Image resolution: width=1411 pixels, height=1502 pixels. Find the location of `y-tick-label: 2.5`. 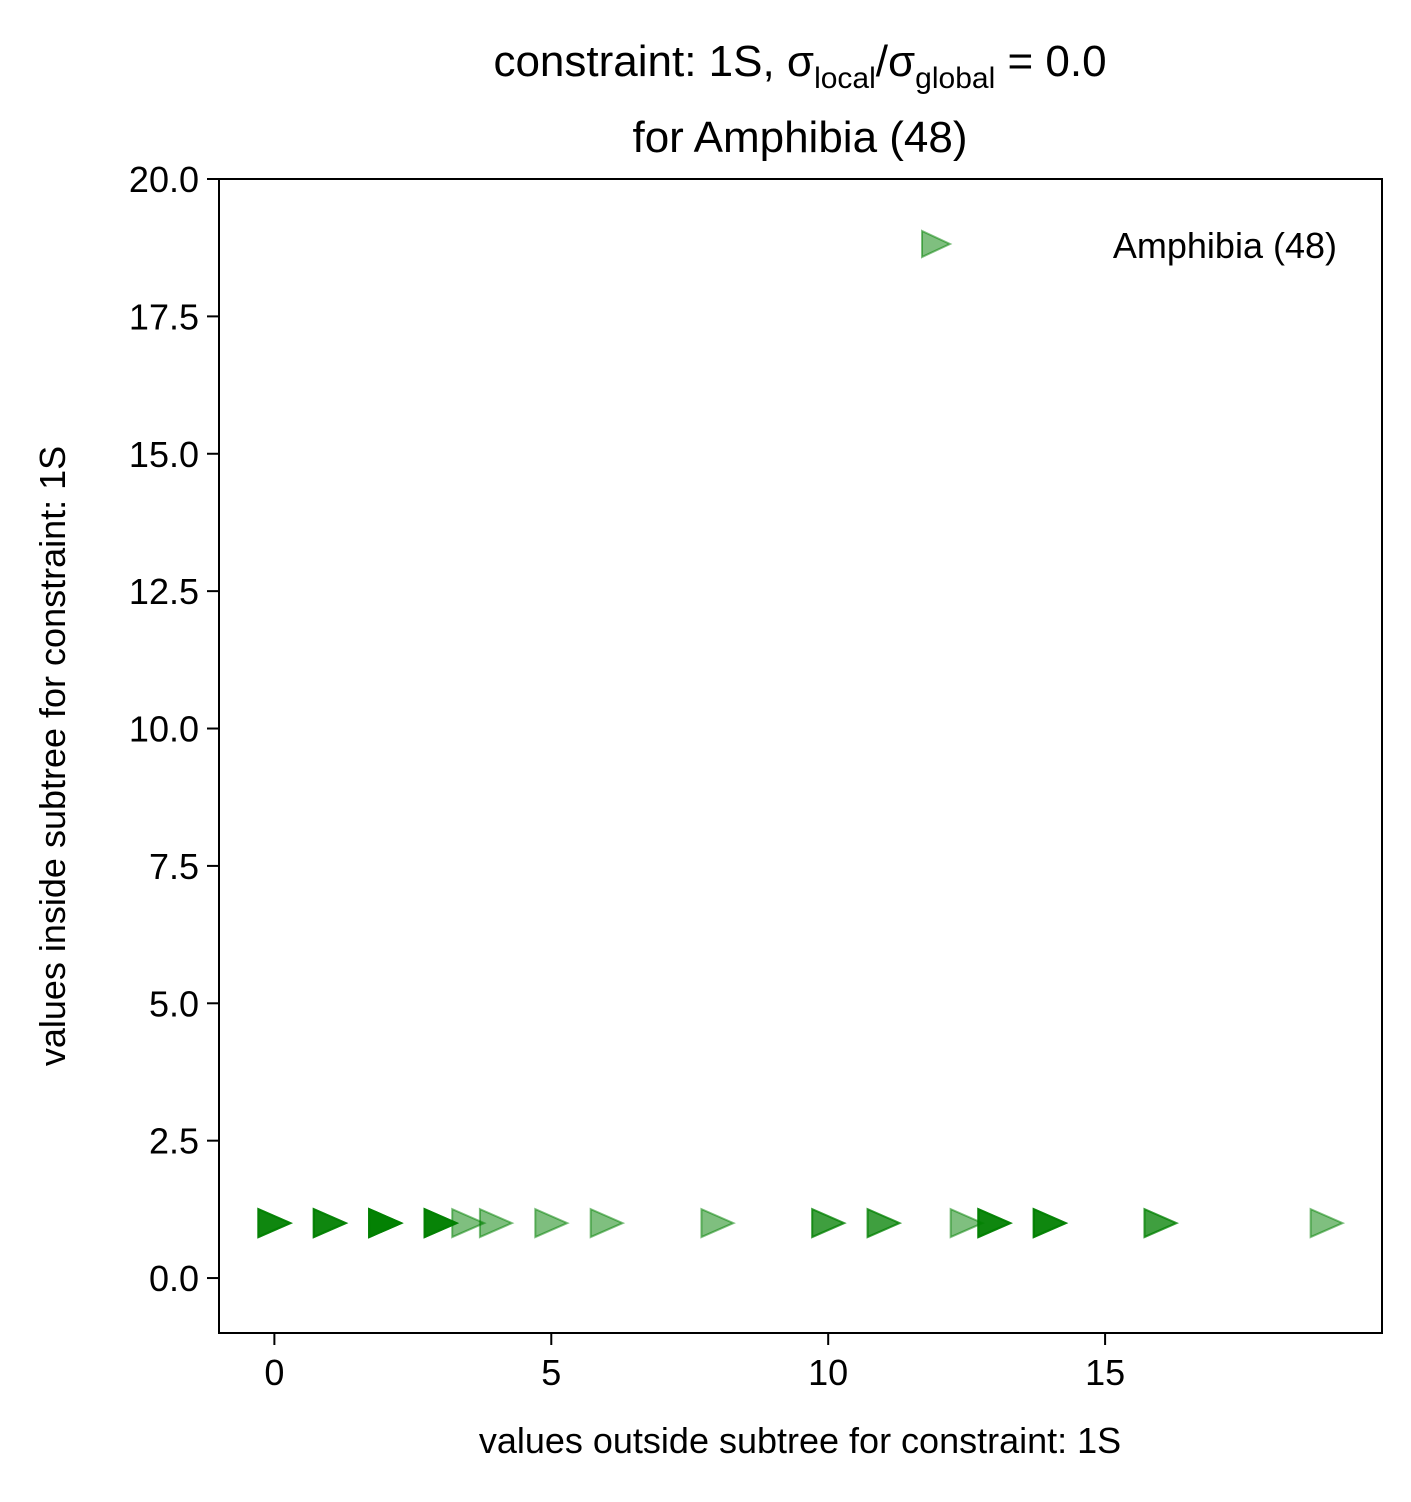

y-tick-label: 2.5 is located at coordinates (174, 1141).